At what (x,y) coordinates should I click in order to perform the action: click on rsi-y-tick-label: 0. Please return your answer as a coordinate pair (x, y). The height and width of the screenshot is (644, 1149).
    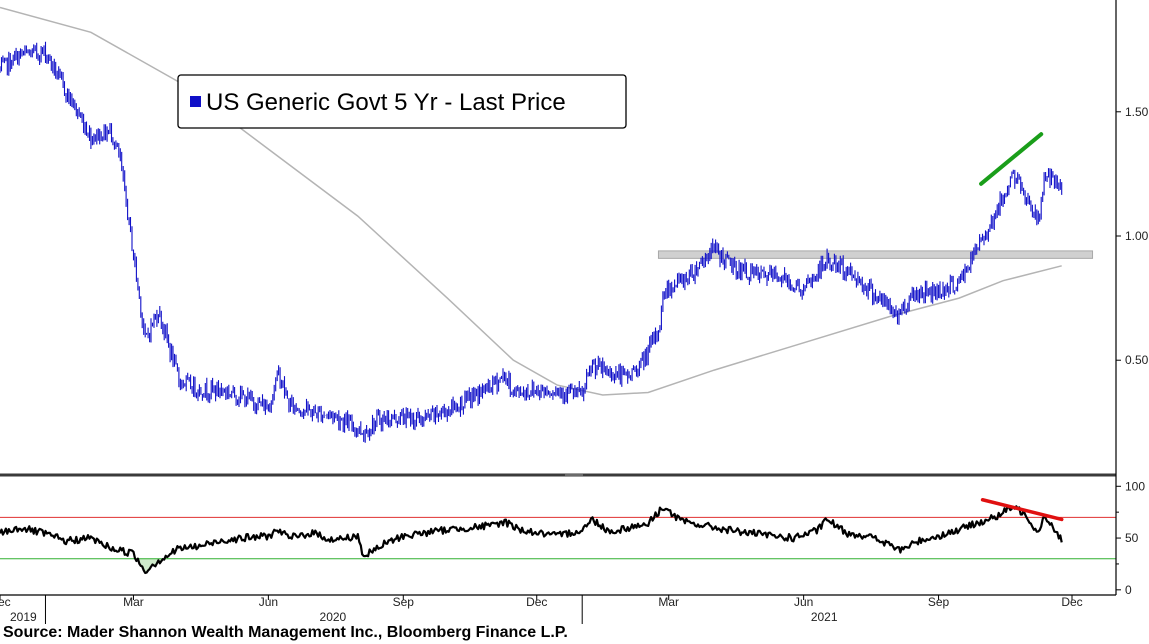
    Looking at the image, I should click on (1128, 590).